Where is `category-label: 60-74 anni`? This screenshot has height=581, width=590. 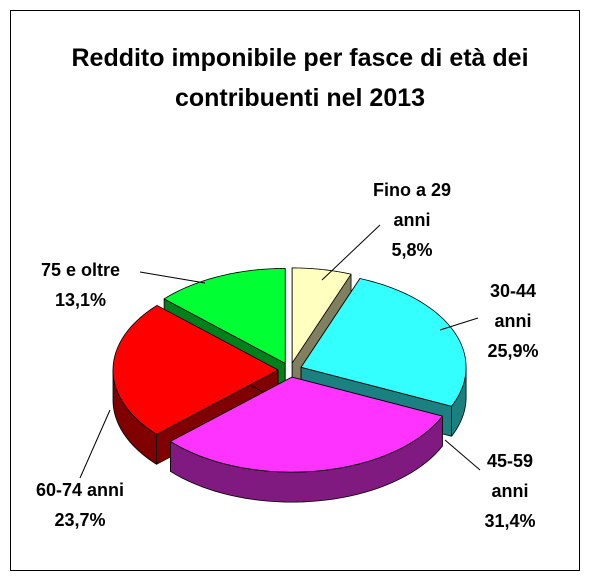 category-label: 60-74 anni is located at coordinates (80, 490).